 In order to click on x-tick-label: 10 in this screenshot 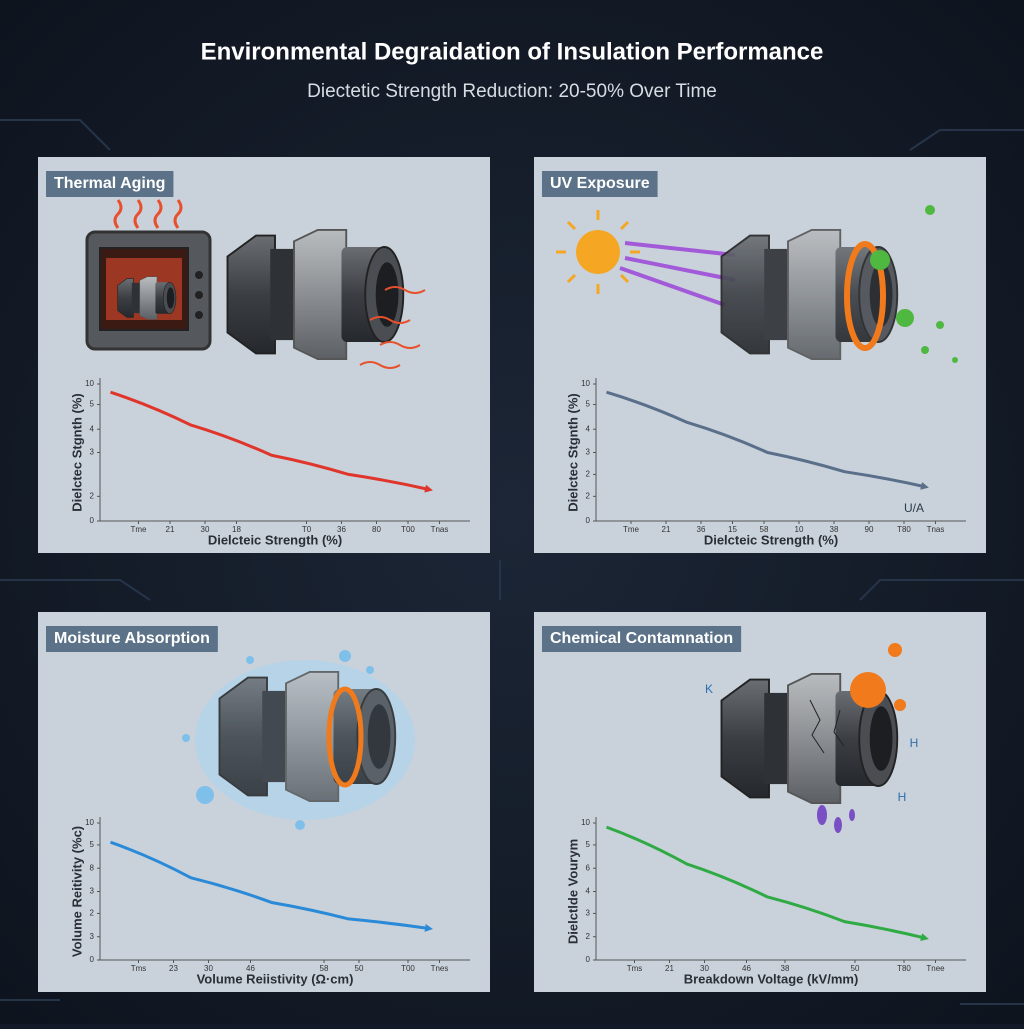, I will do `click(799, 529)`.